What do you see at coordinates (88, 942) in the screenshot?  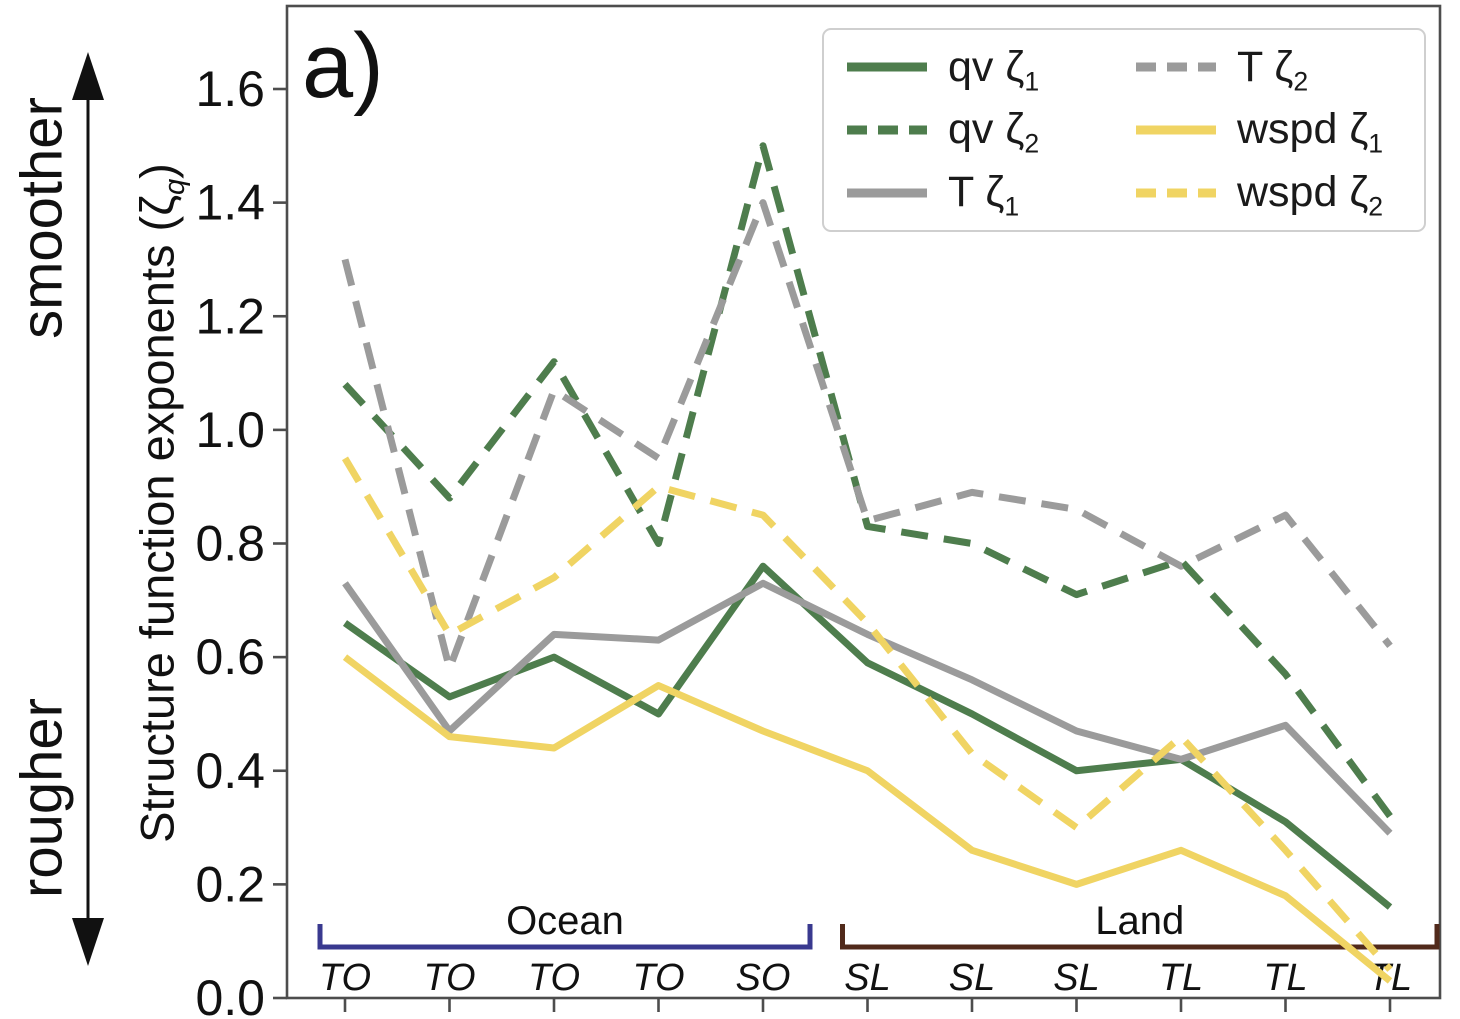 I see `arrow-down-head-icon` at bounding box center [88, 942].